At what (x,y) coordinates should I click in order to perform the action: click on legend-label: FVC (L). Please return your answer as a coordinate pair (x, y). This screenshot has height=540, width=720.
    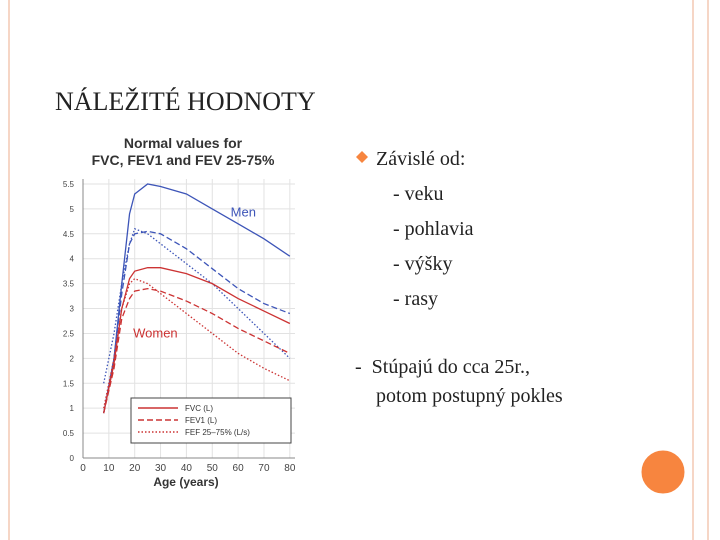
    Looking at the image, I should click on (199, 408).